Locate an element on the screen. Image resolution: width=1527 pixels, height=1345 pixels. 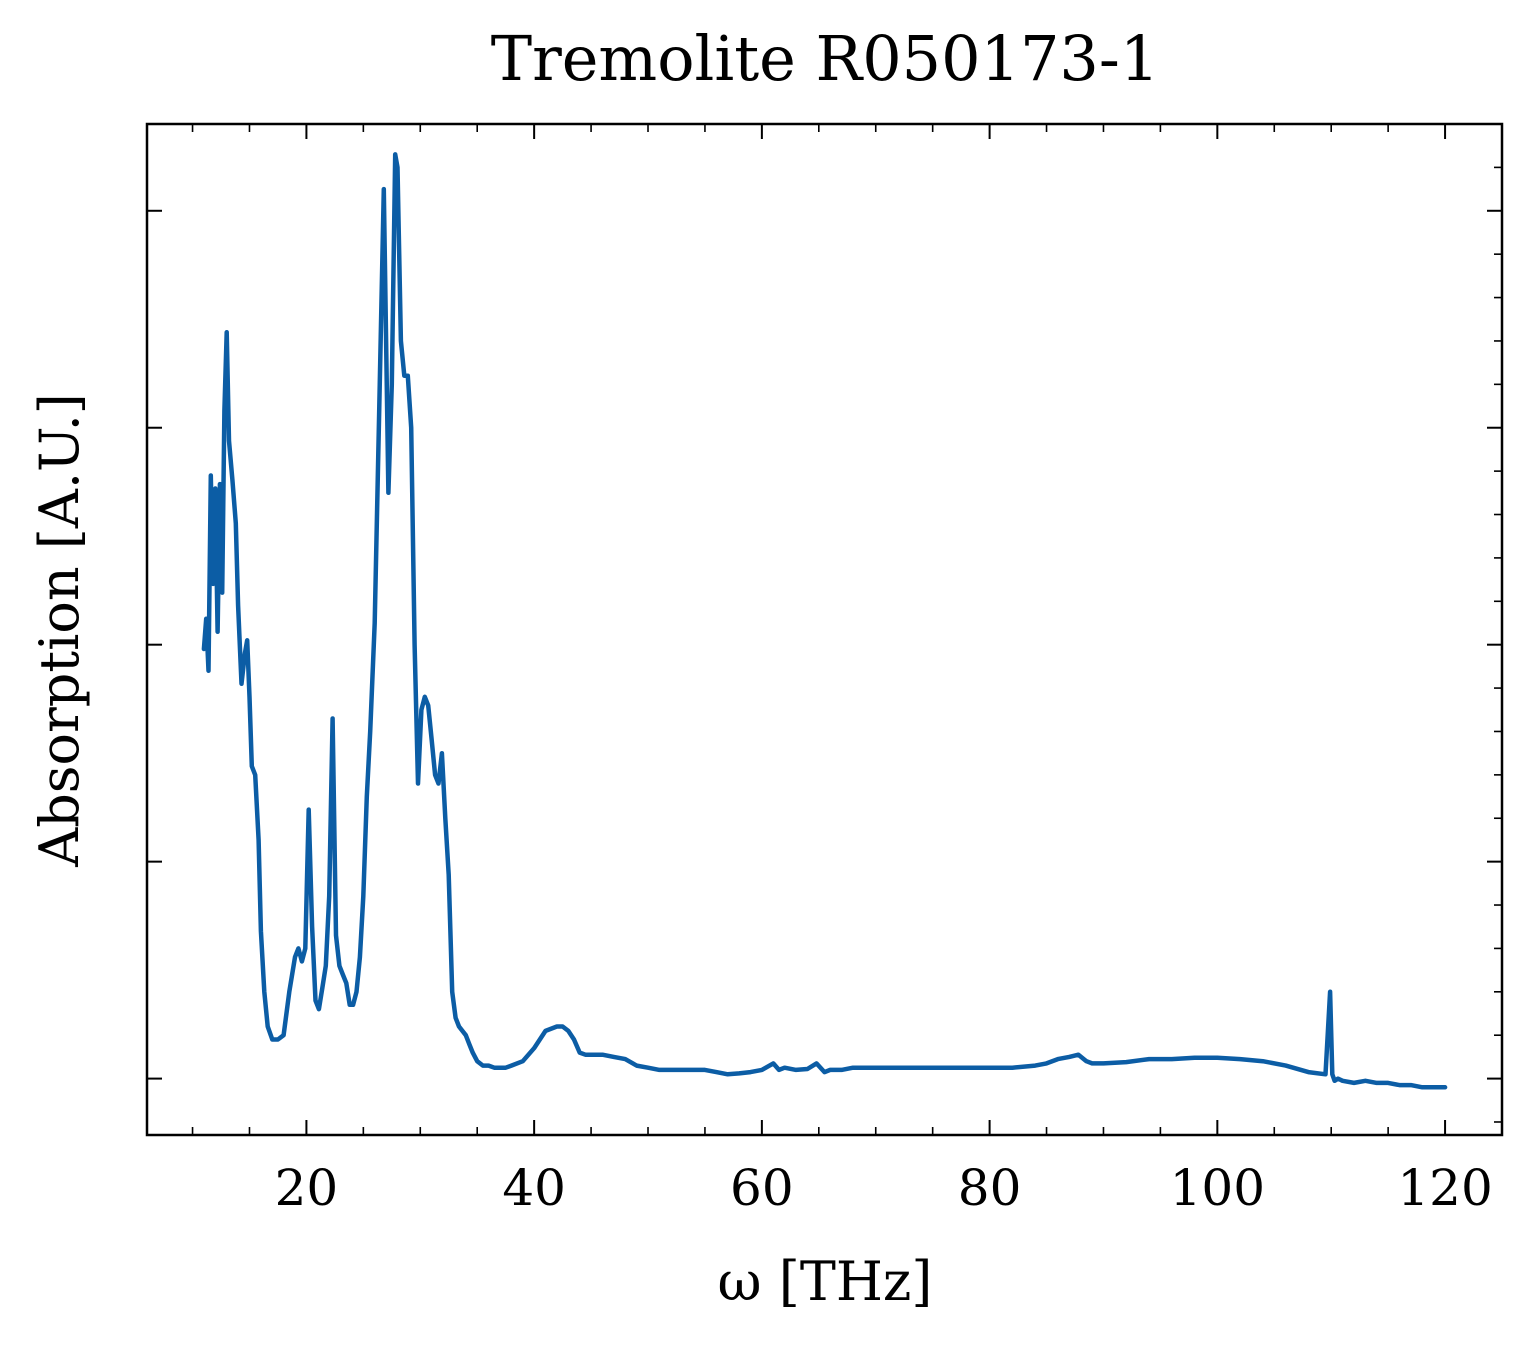
x-tick-label: 20 is located at coordinates (307, 1188).